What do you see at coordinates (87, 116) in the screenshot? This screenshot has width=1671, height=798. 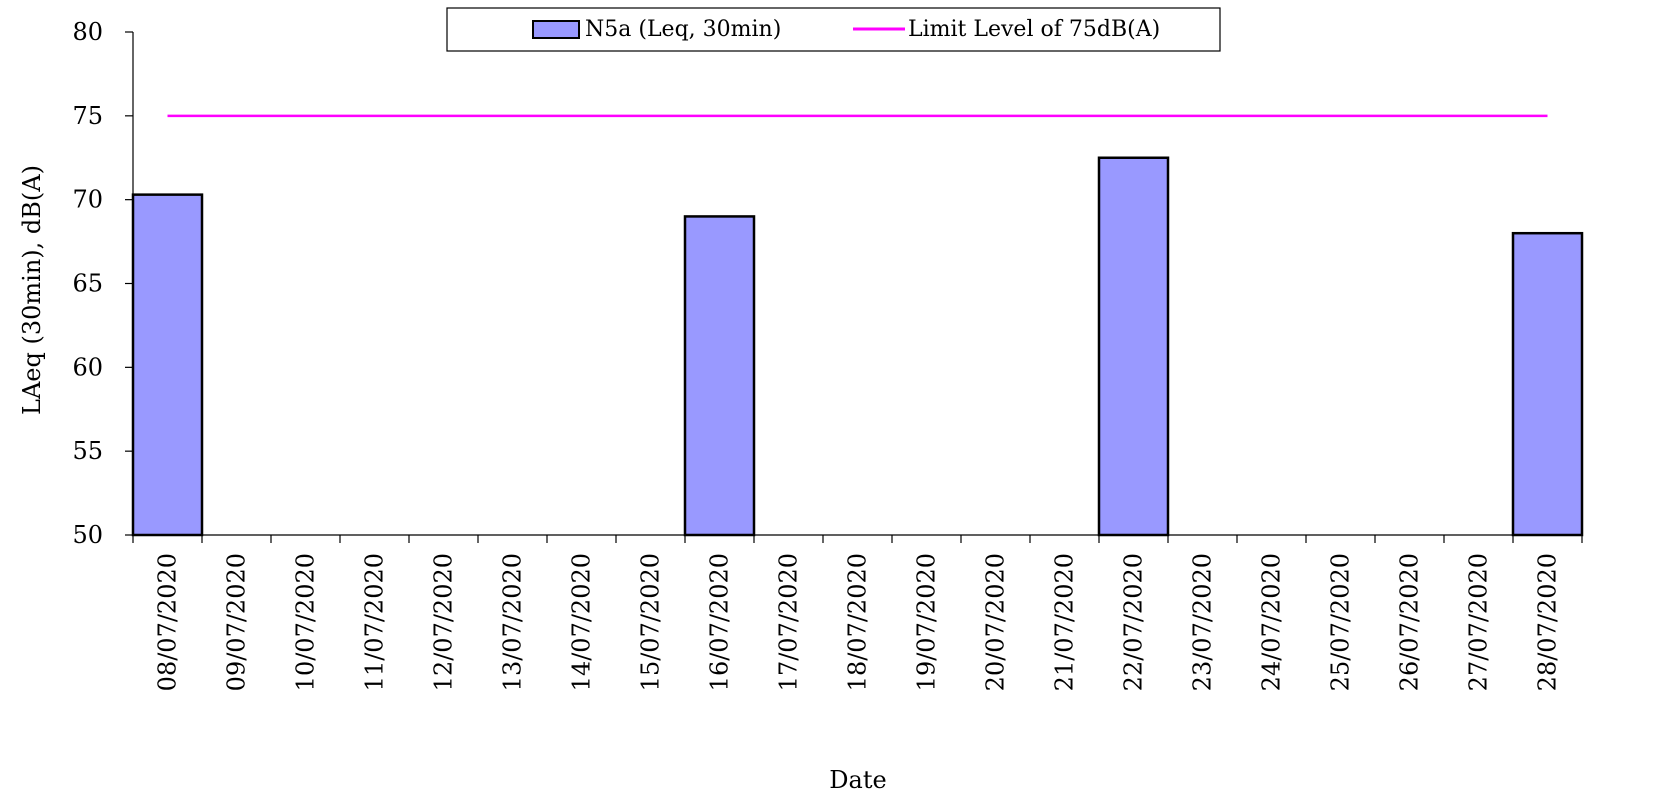 I see `y-tick-label-75: 75` at bounding box center [87, 116].